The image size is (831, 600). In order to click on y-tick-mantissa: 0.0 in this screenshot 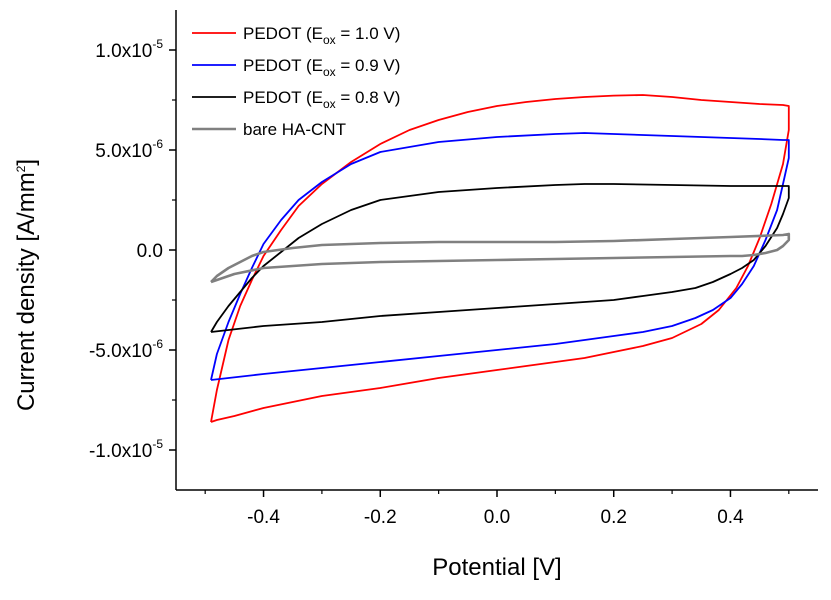, I will do `click(150, 251)`.